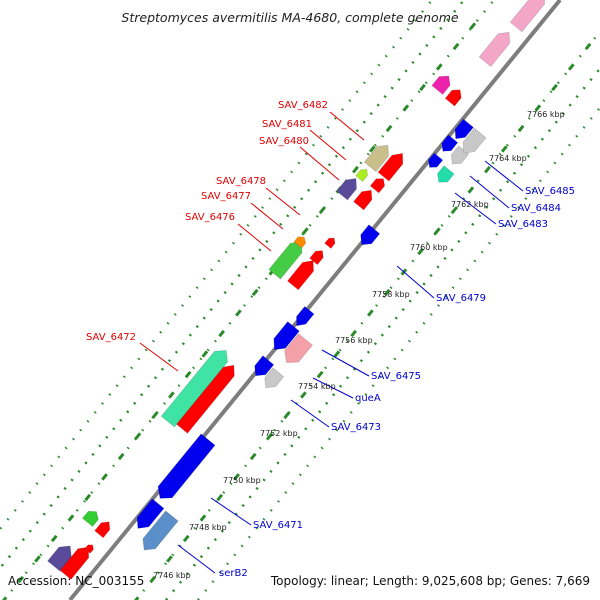 This screenshot has height=600, width=600. I want to click on gene-label-sav-6472: SAV_6472, so click(111, 337).